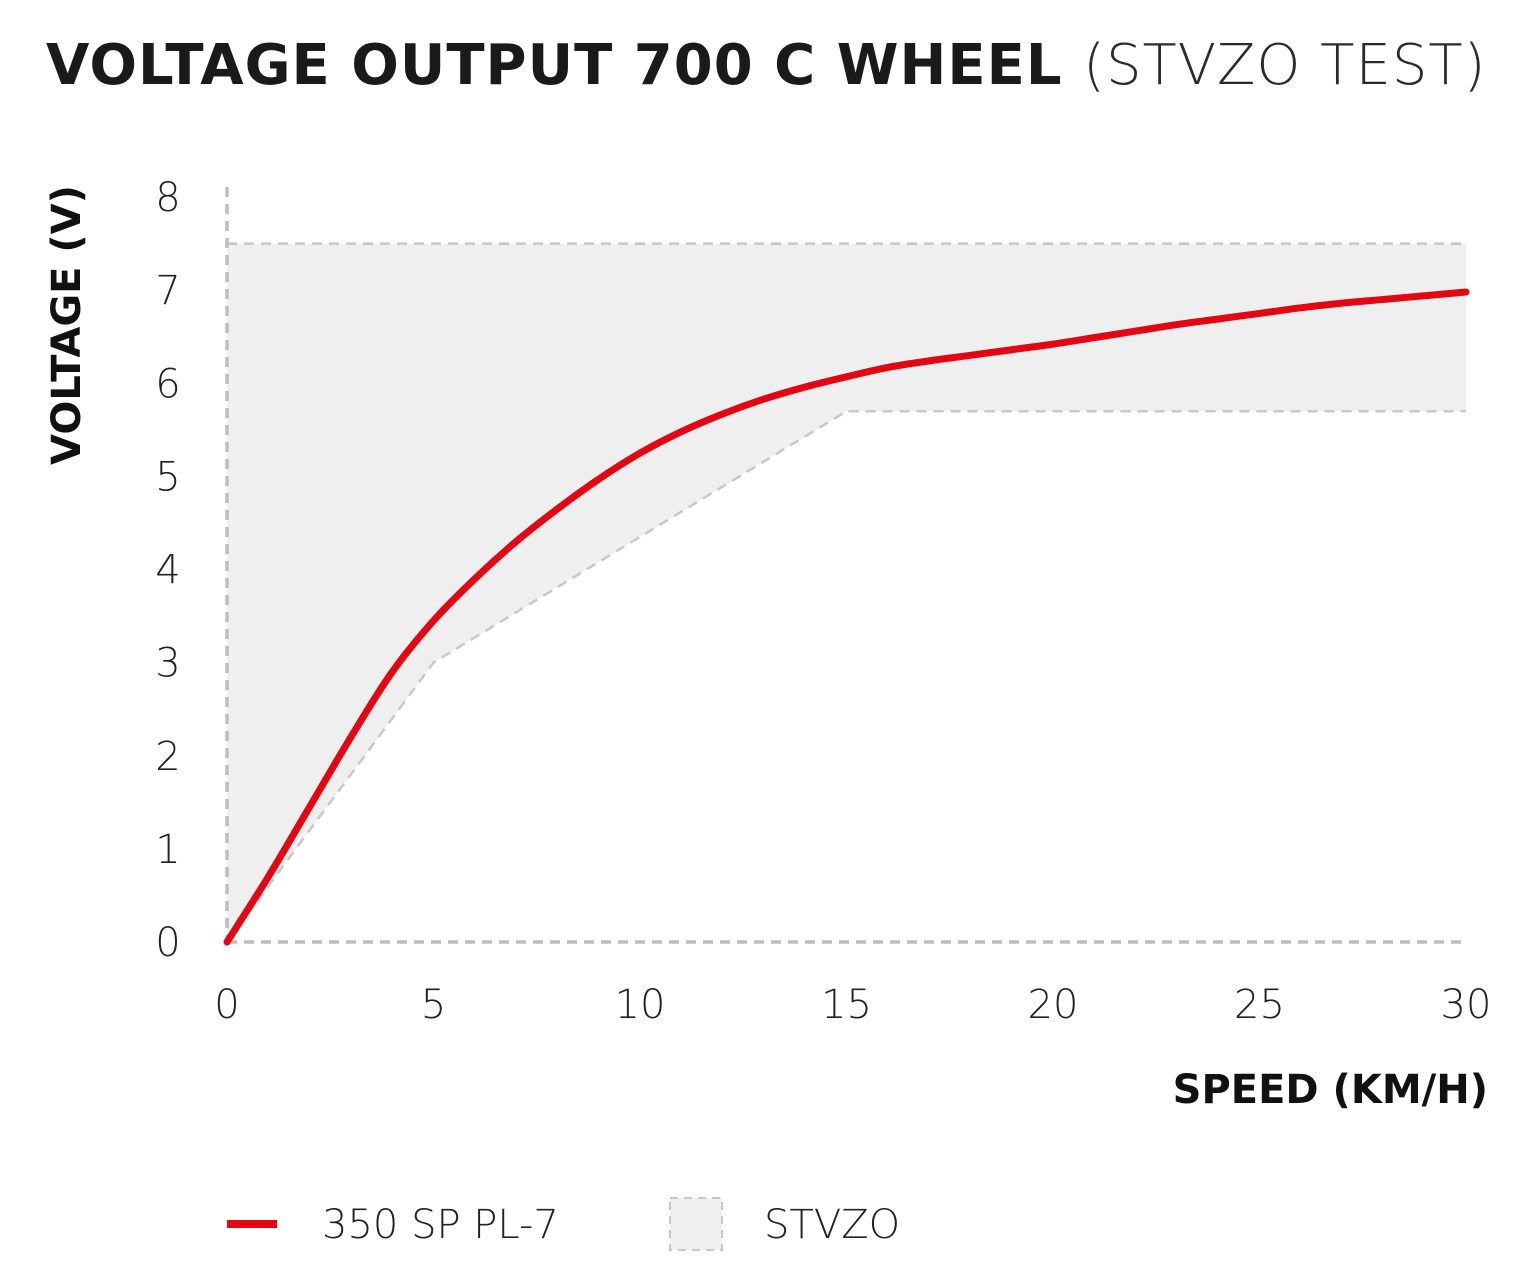  I want to click on y-tick-label: 0, so click(167, 943).